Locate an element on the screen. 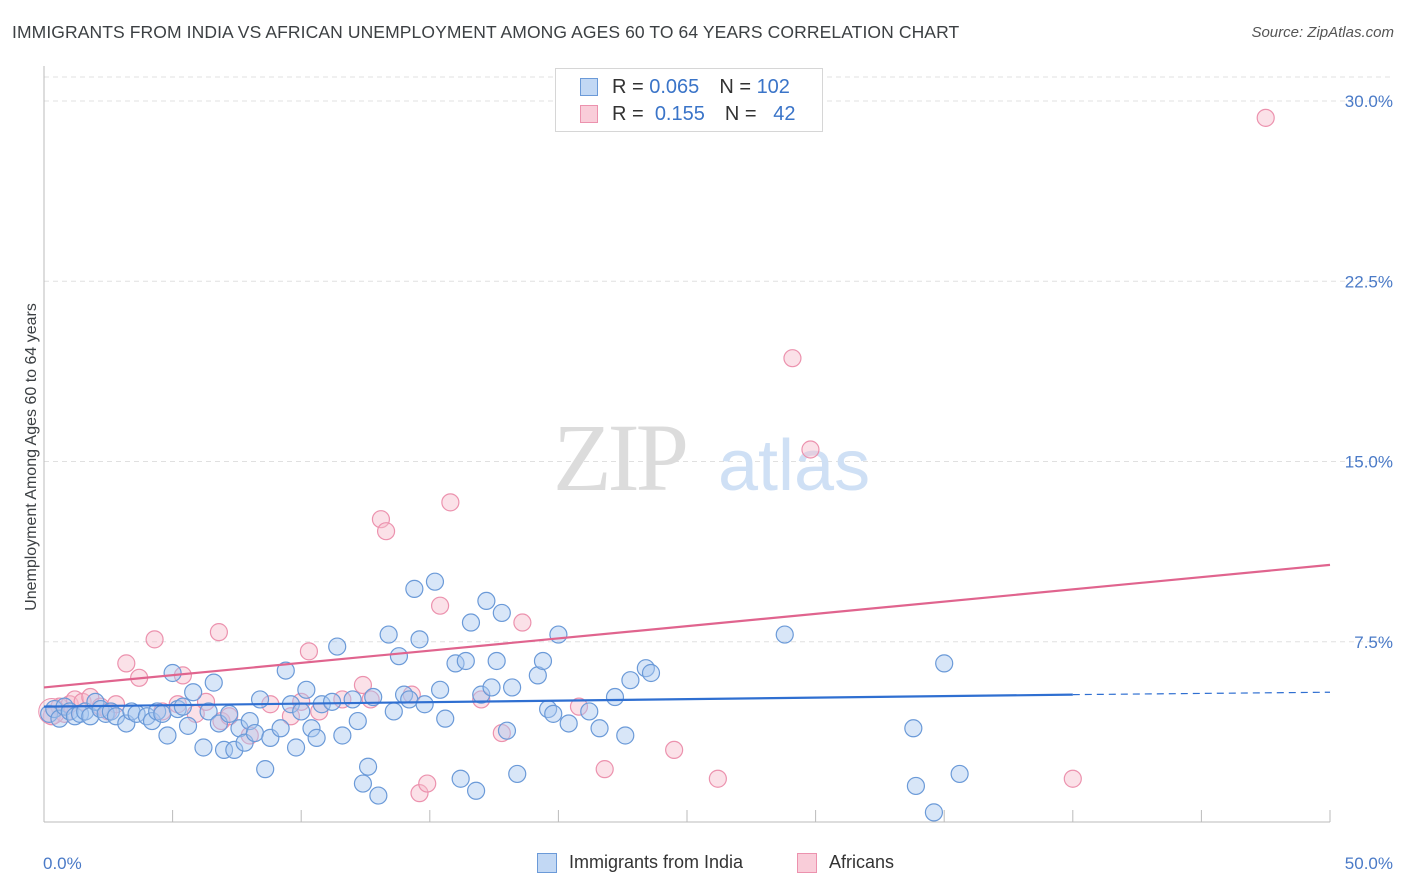 This screenshot has width=1406, height=892. correlation-legend: R = 0.065 N = 102 R = 0.155 N = 42 is located at coordinates (689, 100).